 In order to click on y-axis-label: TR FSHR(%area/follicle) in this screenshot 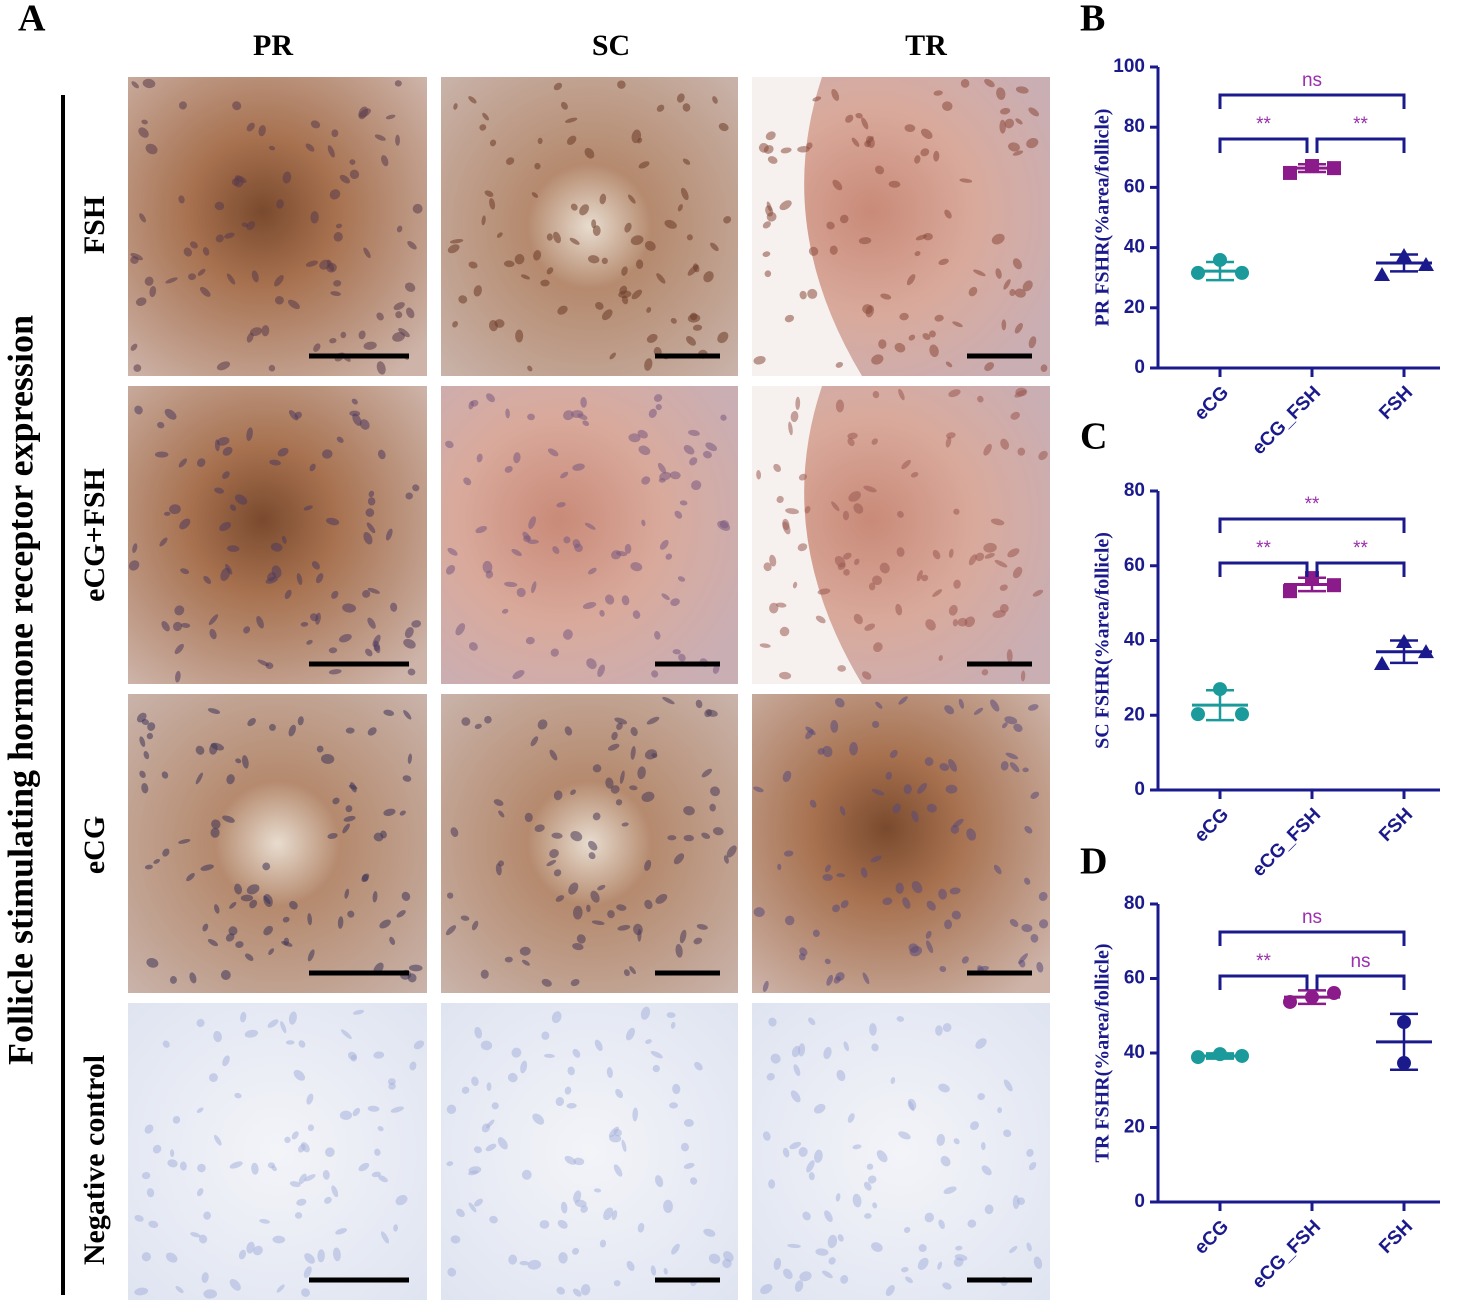, I will do `click(1103, 1052)`.